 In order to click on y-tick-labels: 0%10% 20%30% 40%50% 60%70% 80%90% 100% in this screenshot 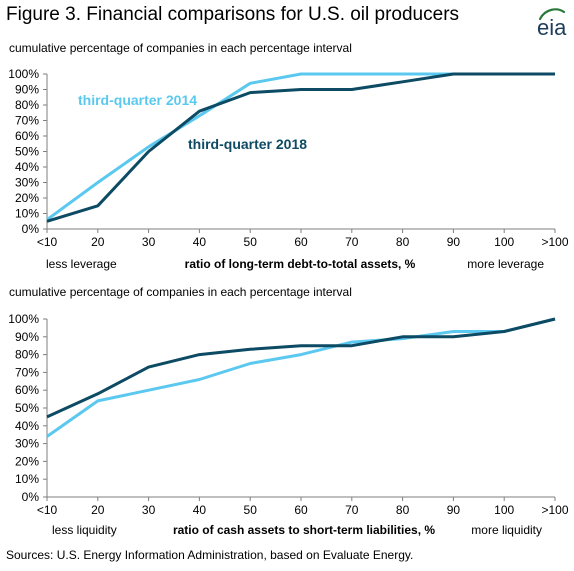, I will do `click(23, 151)`.